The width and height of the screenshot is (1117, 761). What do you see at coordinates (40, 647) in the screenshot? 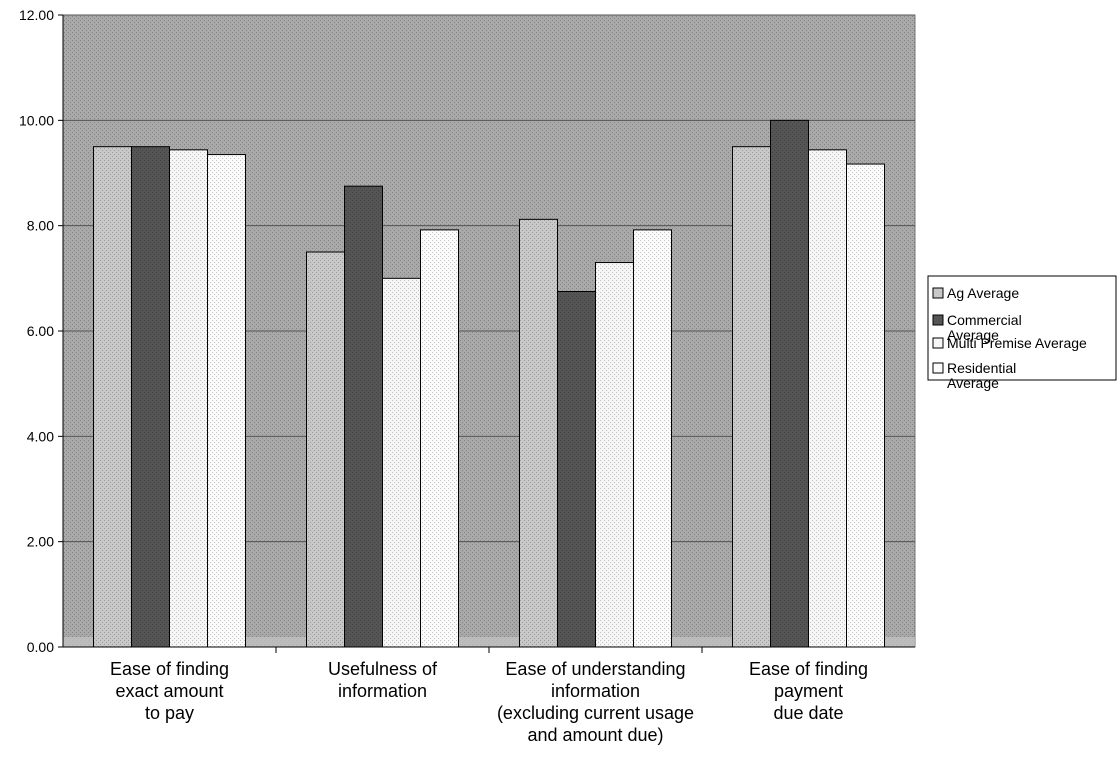
I see `y-tick-label: 0.00` at bounding box center [40, 647].